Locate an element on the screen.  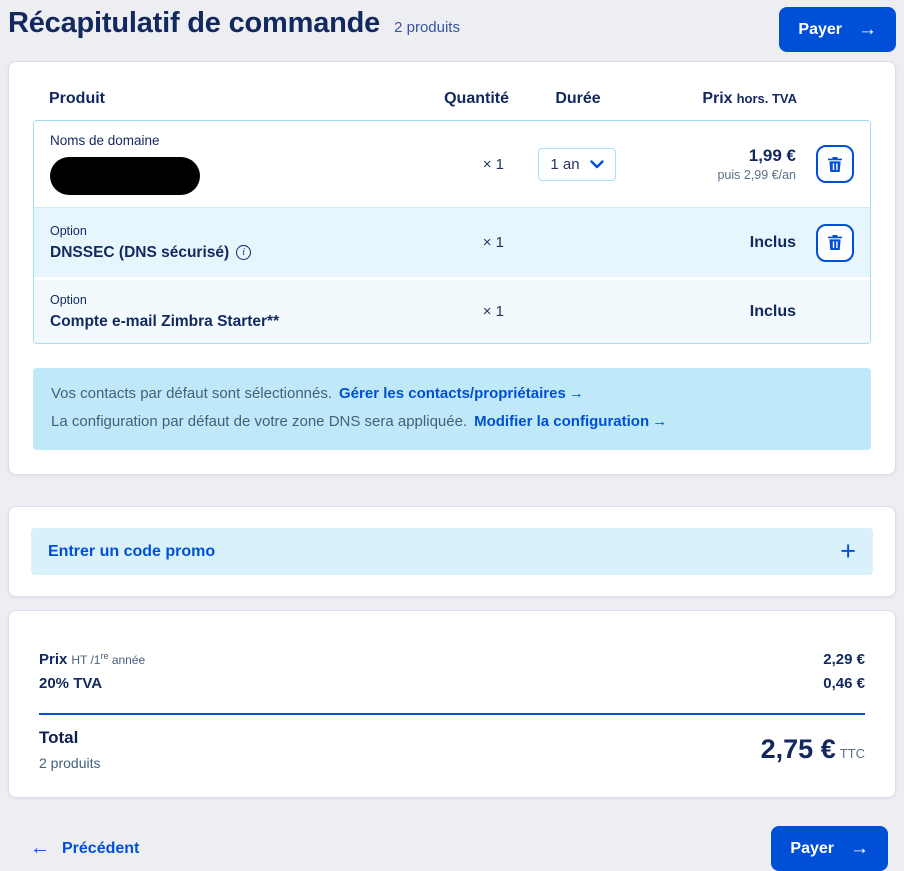
totals-divider is located at coordinates (452, 714).